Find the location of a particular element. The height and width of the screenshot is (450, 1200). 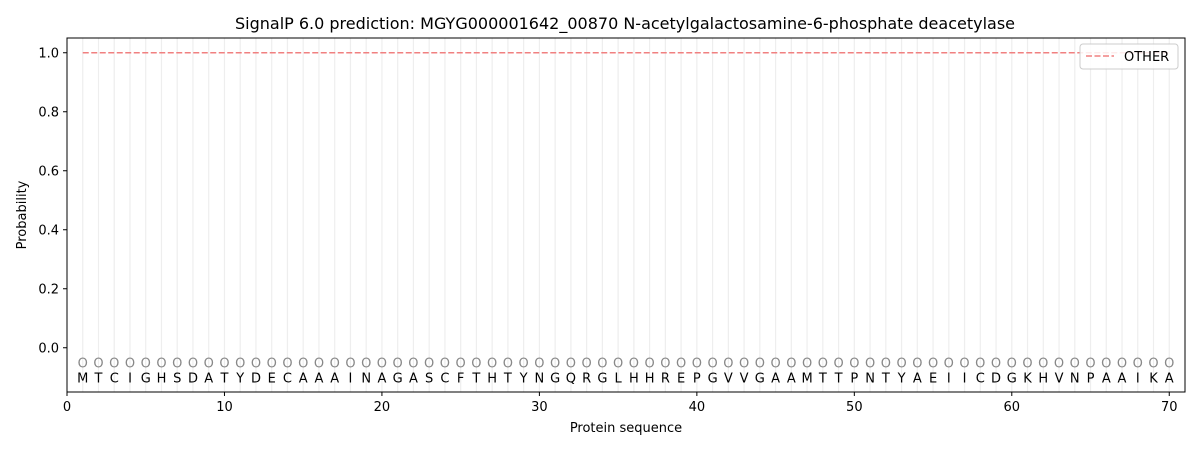

x-tick-label: 20 is located at coordinates (382, 407).